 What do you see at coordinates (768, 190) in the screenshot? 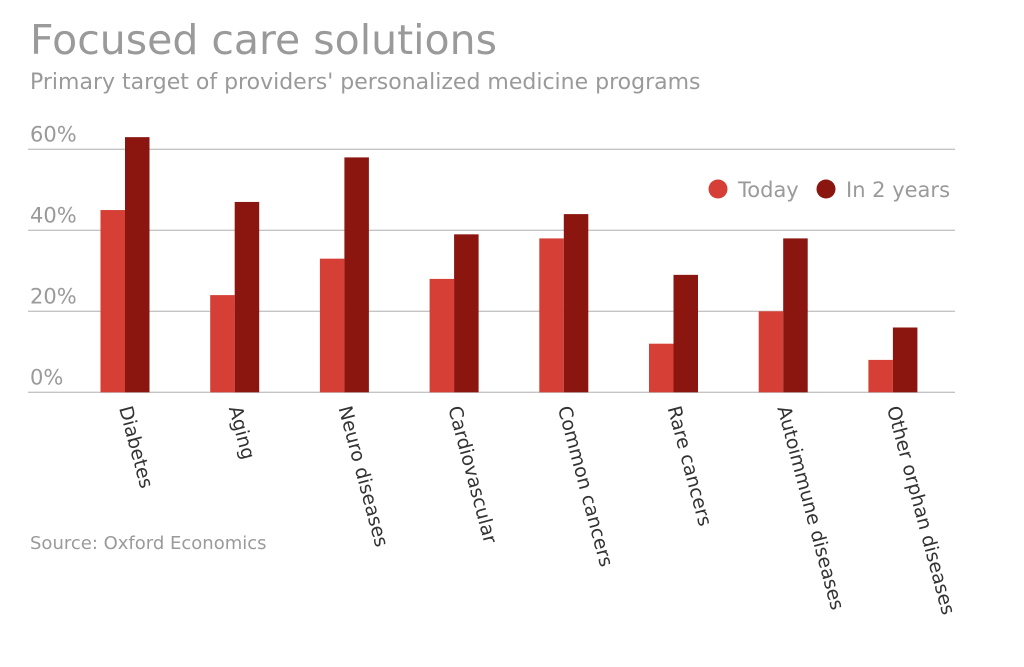
I see `legend-label: Today` at bounding box center [768, 190].